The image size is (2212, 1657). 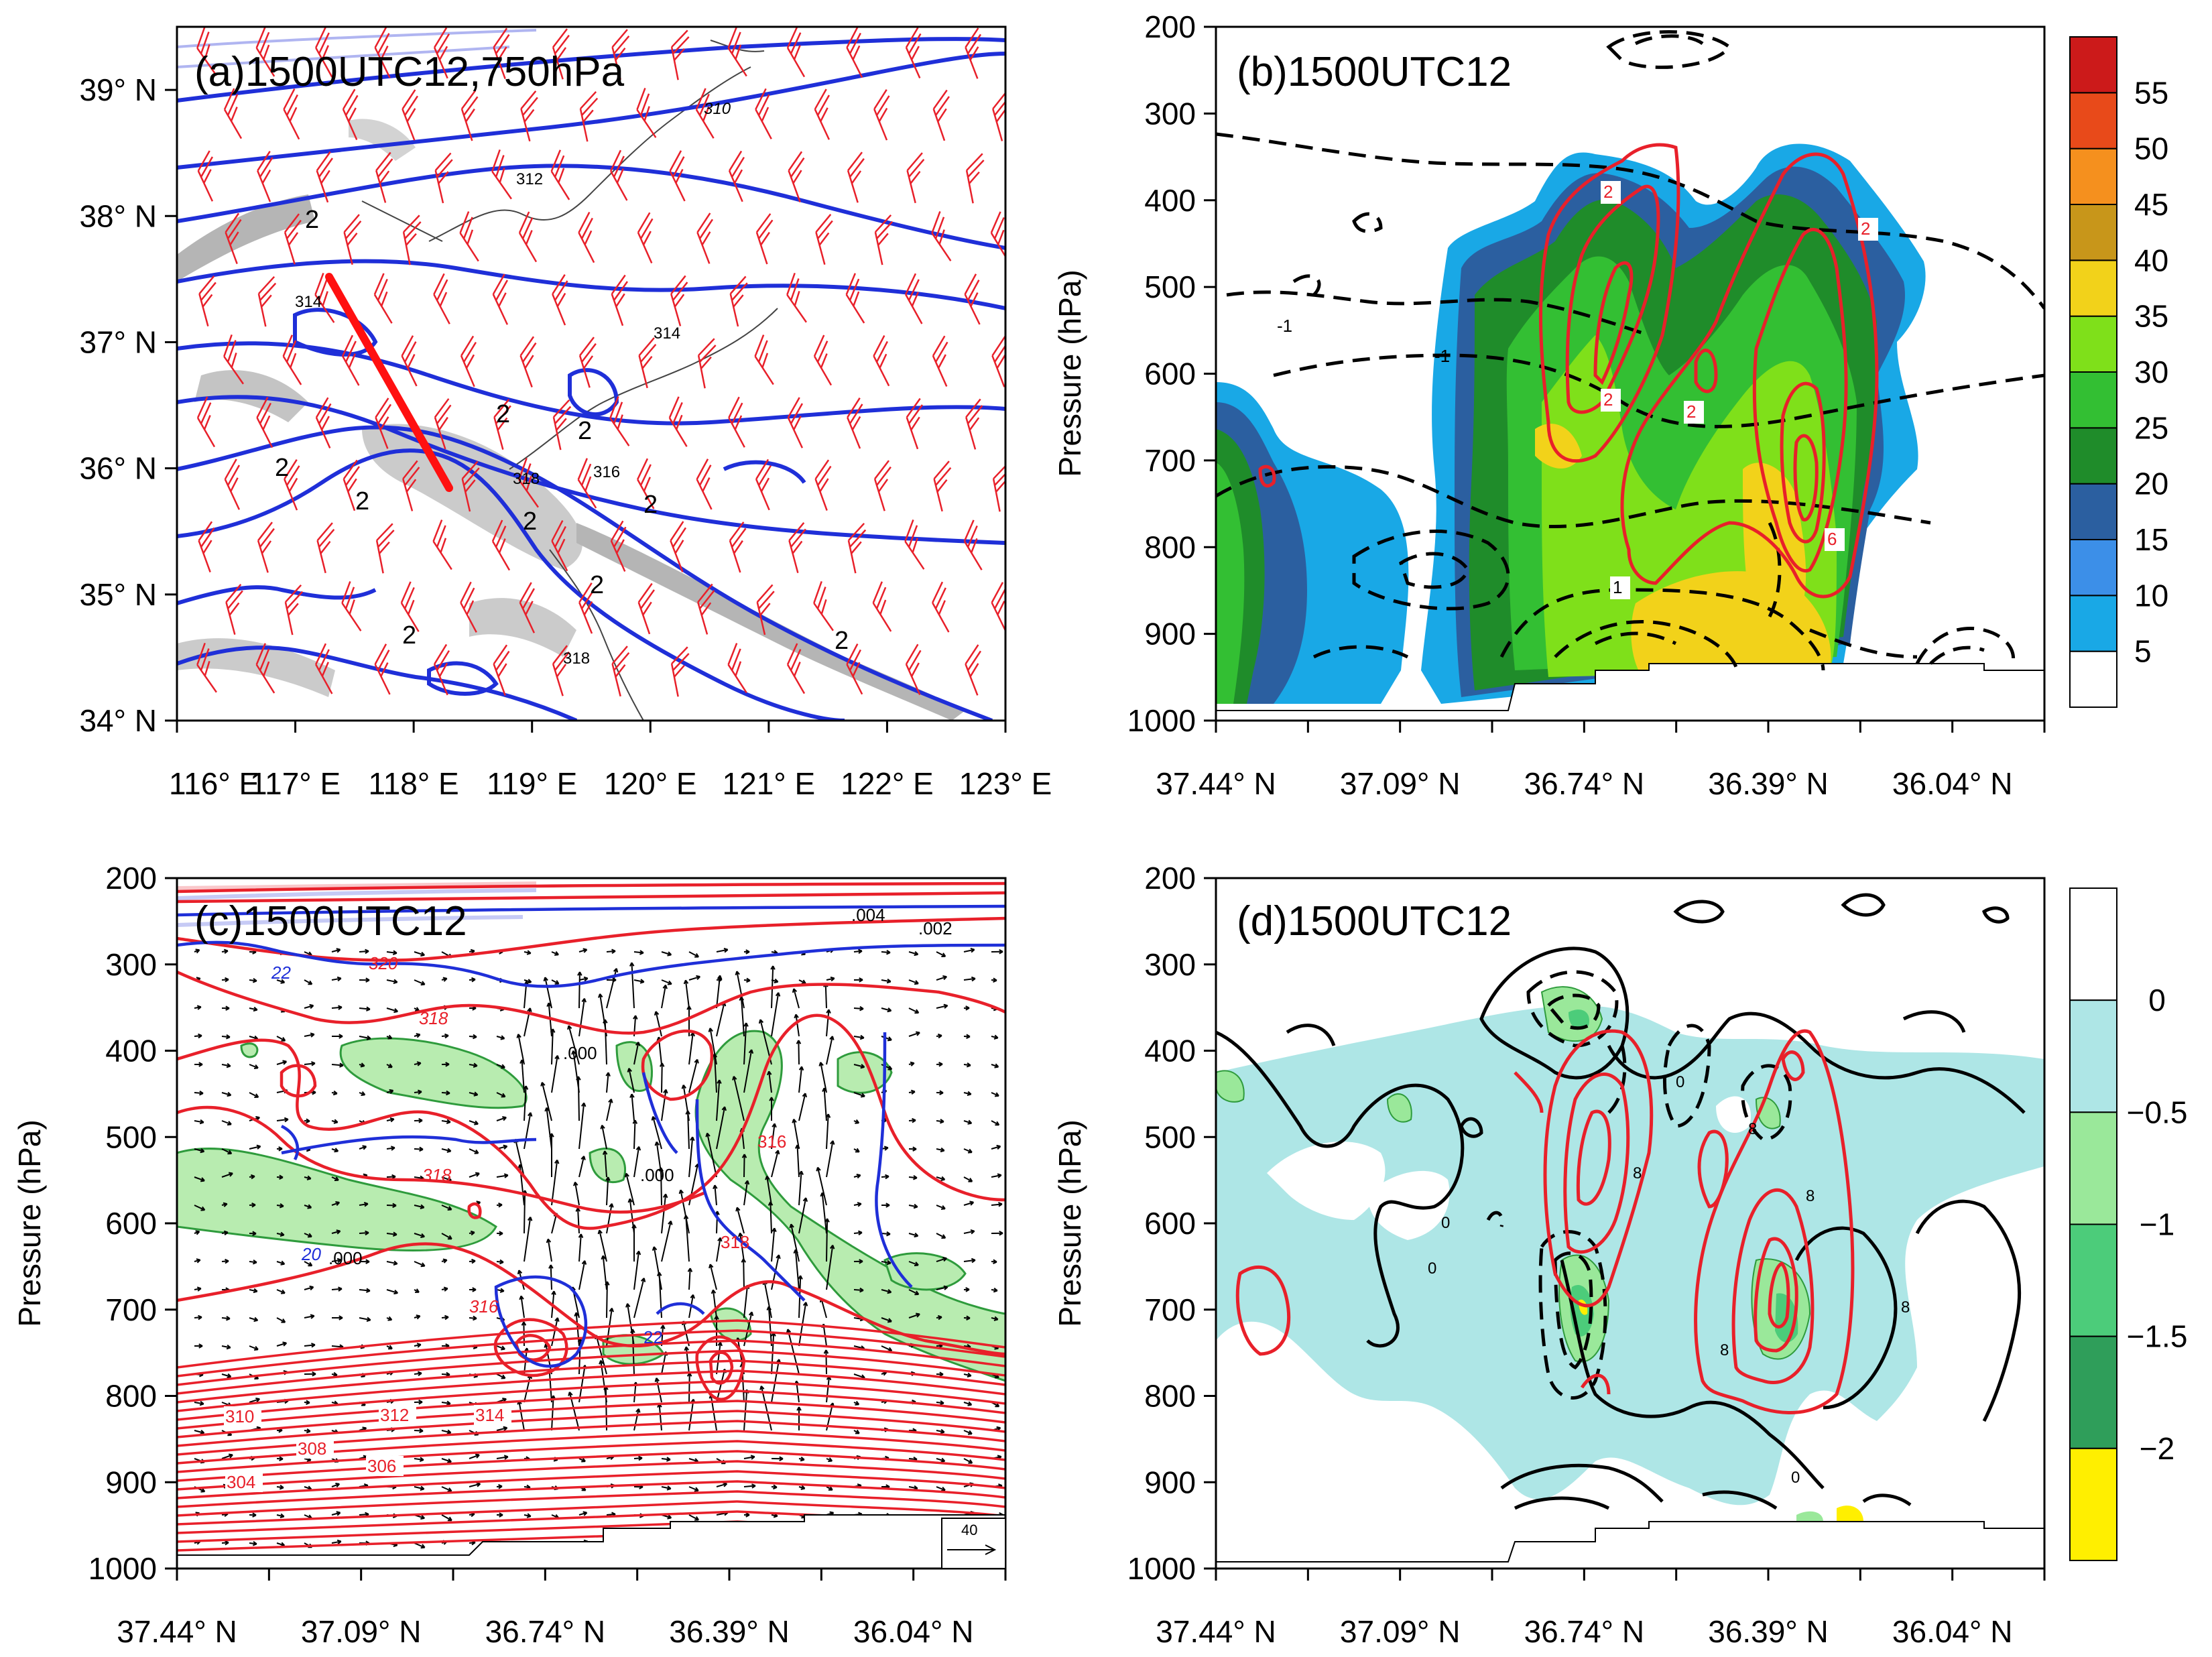 I want to click on contour-label: 316, so click(x=484, y=1306).